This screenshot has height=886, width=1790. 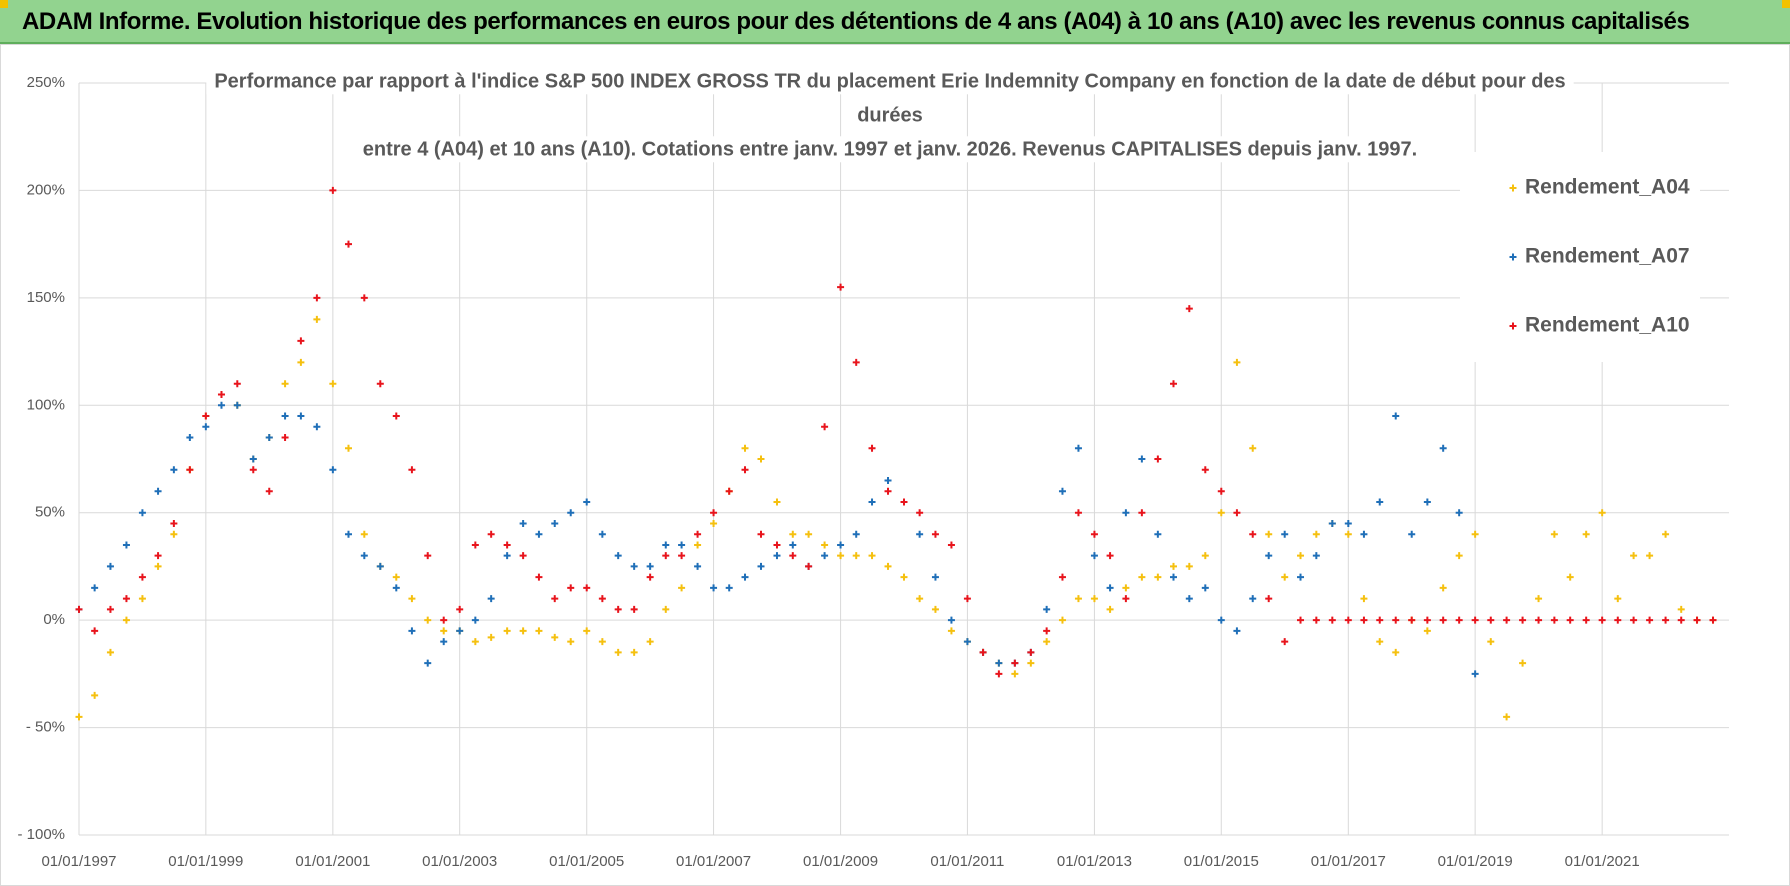 I want to click on y-tick-label: 200%, so click(x=46, y=189).